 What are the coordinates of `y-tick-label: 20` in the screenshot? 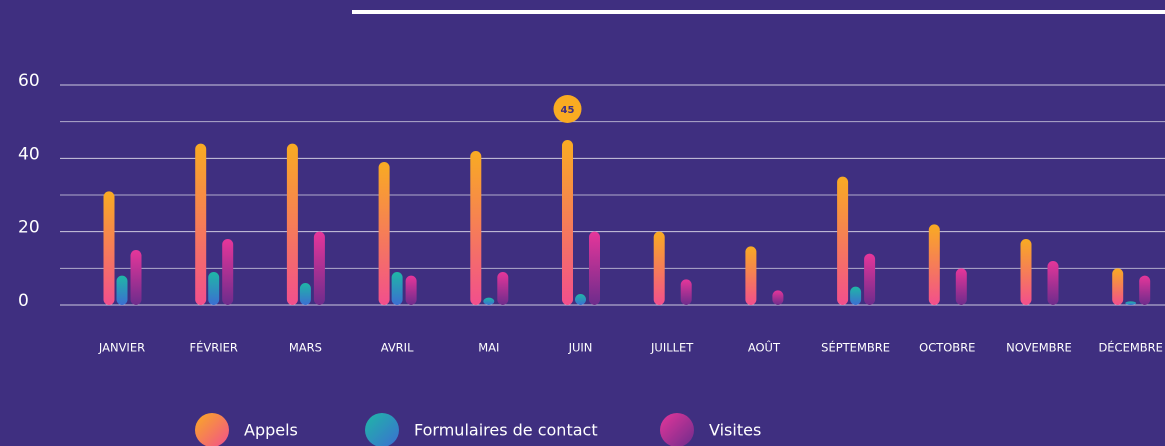 It's located at (29, 228).